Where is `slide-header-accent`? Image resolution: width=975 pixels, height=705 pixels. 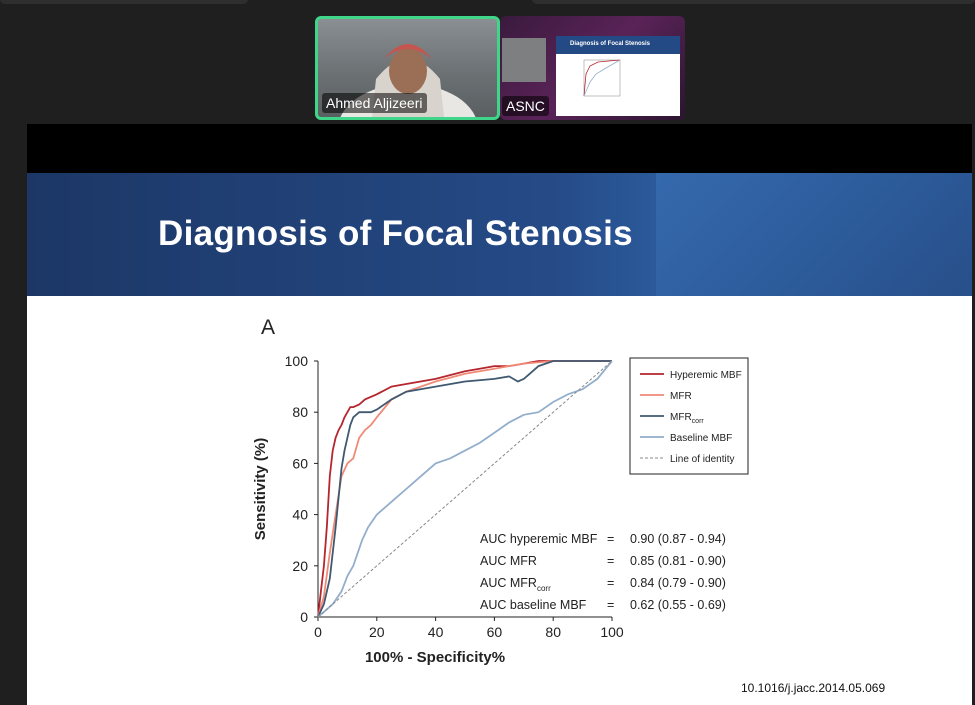 slide-header-accent is located at coordinates (814, 234).